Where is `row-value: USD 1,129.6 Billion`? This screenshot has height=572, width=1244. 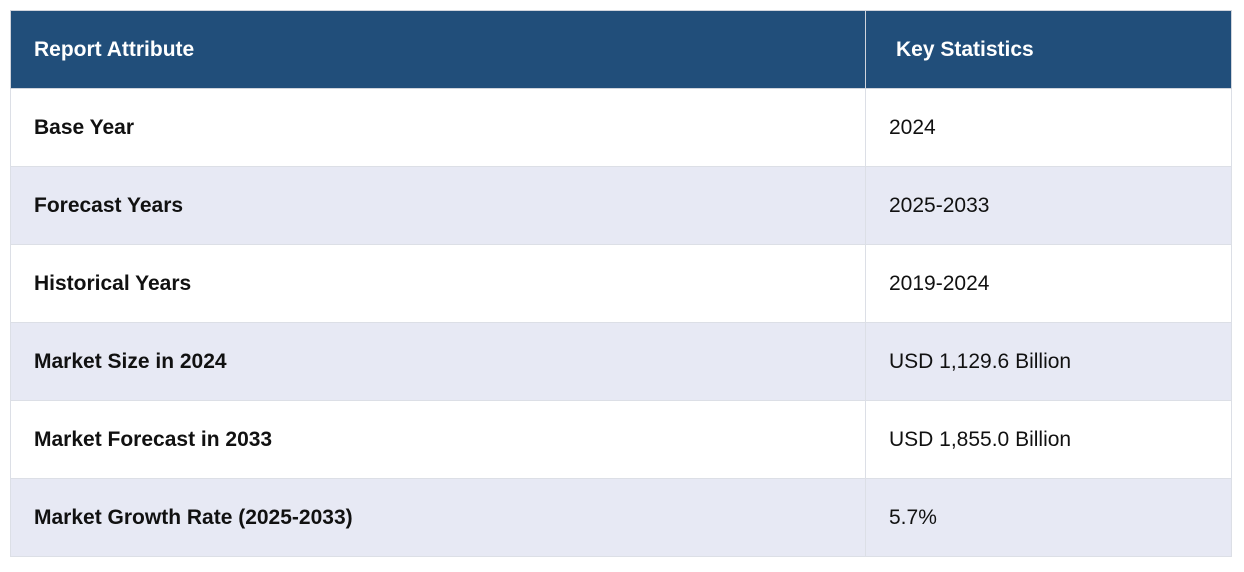
row-value: USD 1,129.6 Billion is located at coordinates (1048, 361).